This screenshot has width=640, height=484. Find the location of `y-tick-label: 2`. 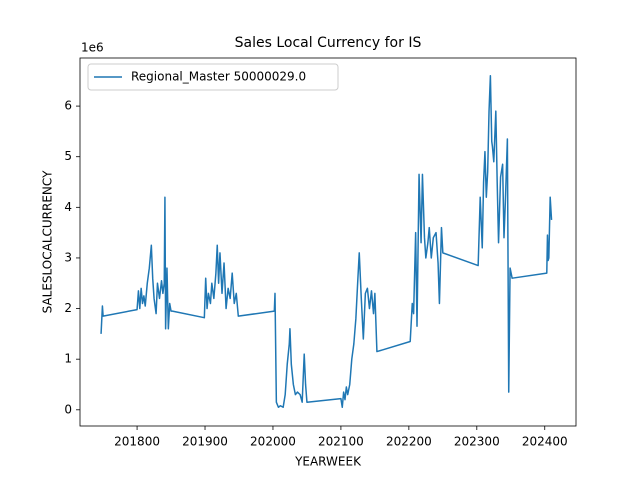

y-tick-label: 2 is located at coordinates (68, 308).